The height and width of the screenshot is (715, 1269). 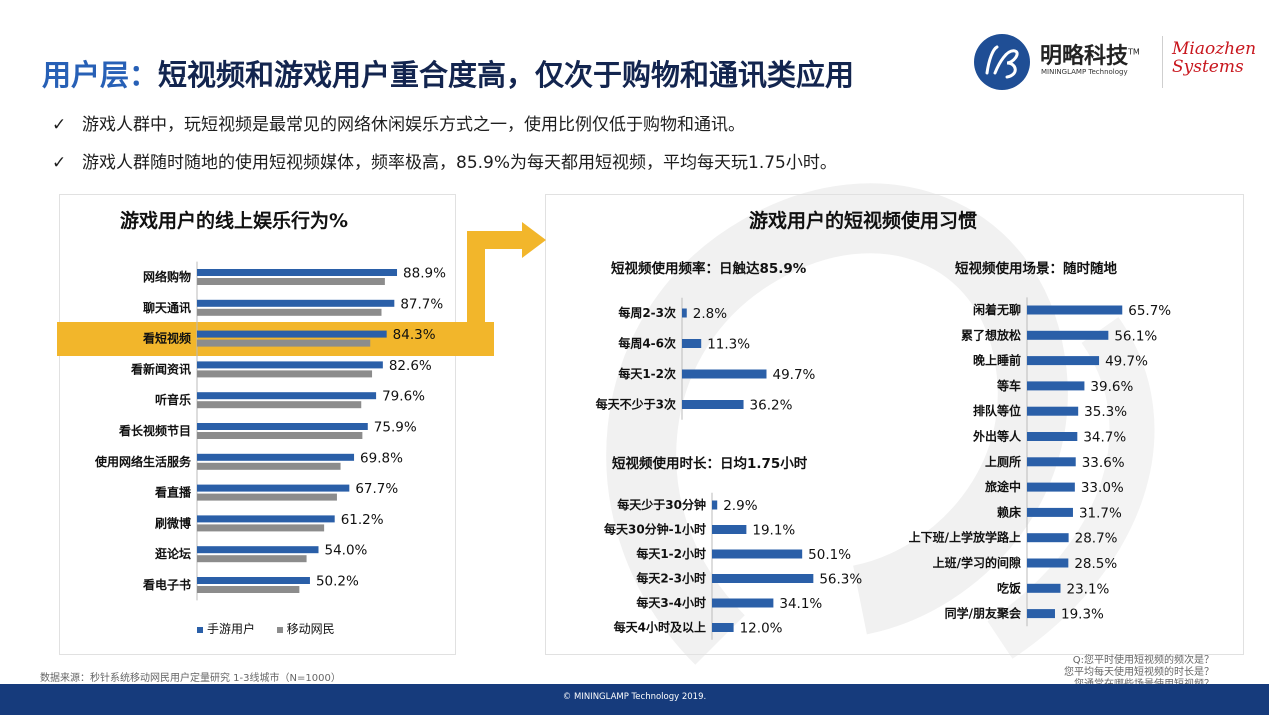 What do you see at coordinates (1009, 587) in the screenshot?
I see `category-label: 吃饭` at bounding box center [1009, 587].